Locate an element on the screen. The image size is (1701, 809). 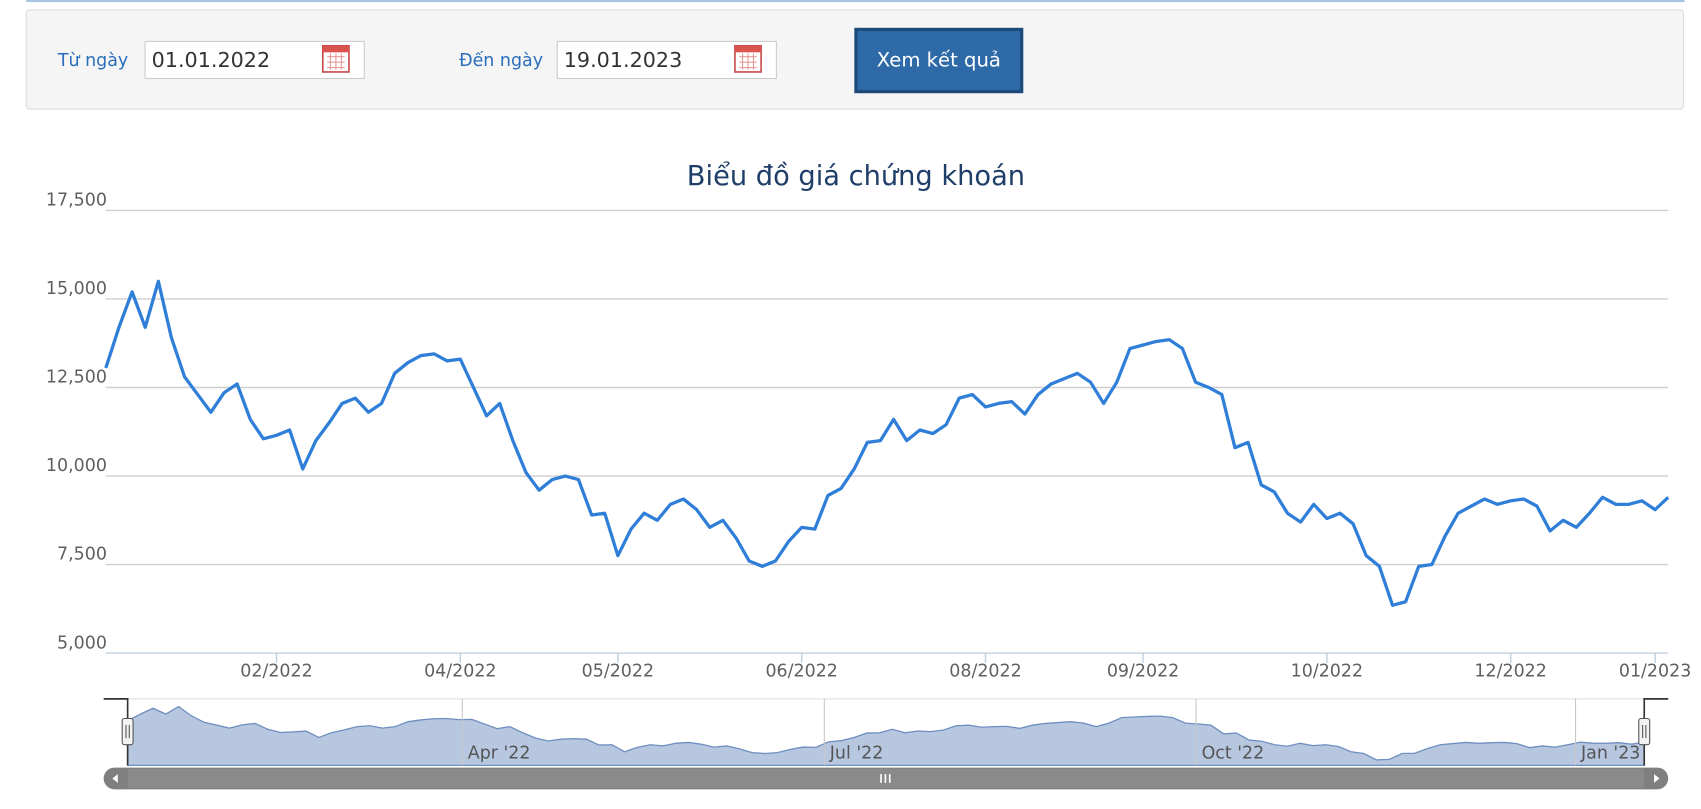
navigator-label: Jan '23 is located at coordinates (1610, 753).